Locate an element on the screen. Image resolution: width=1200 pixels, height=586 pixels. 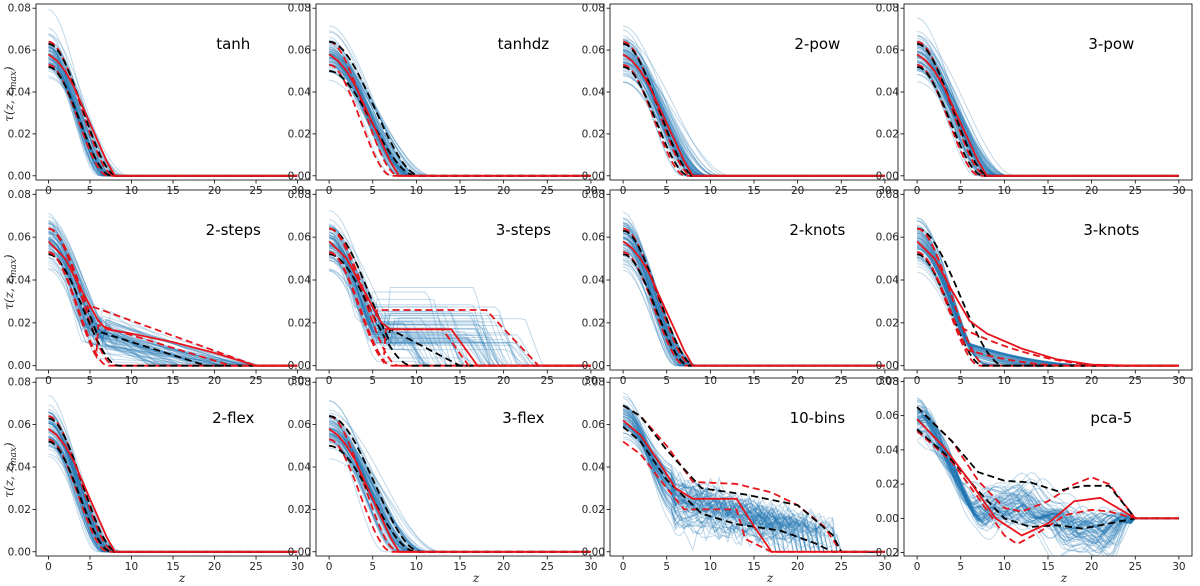
x-axis-label-col-3: z is located at coordinates (770, 578).